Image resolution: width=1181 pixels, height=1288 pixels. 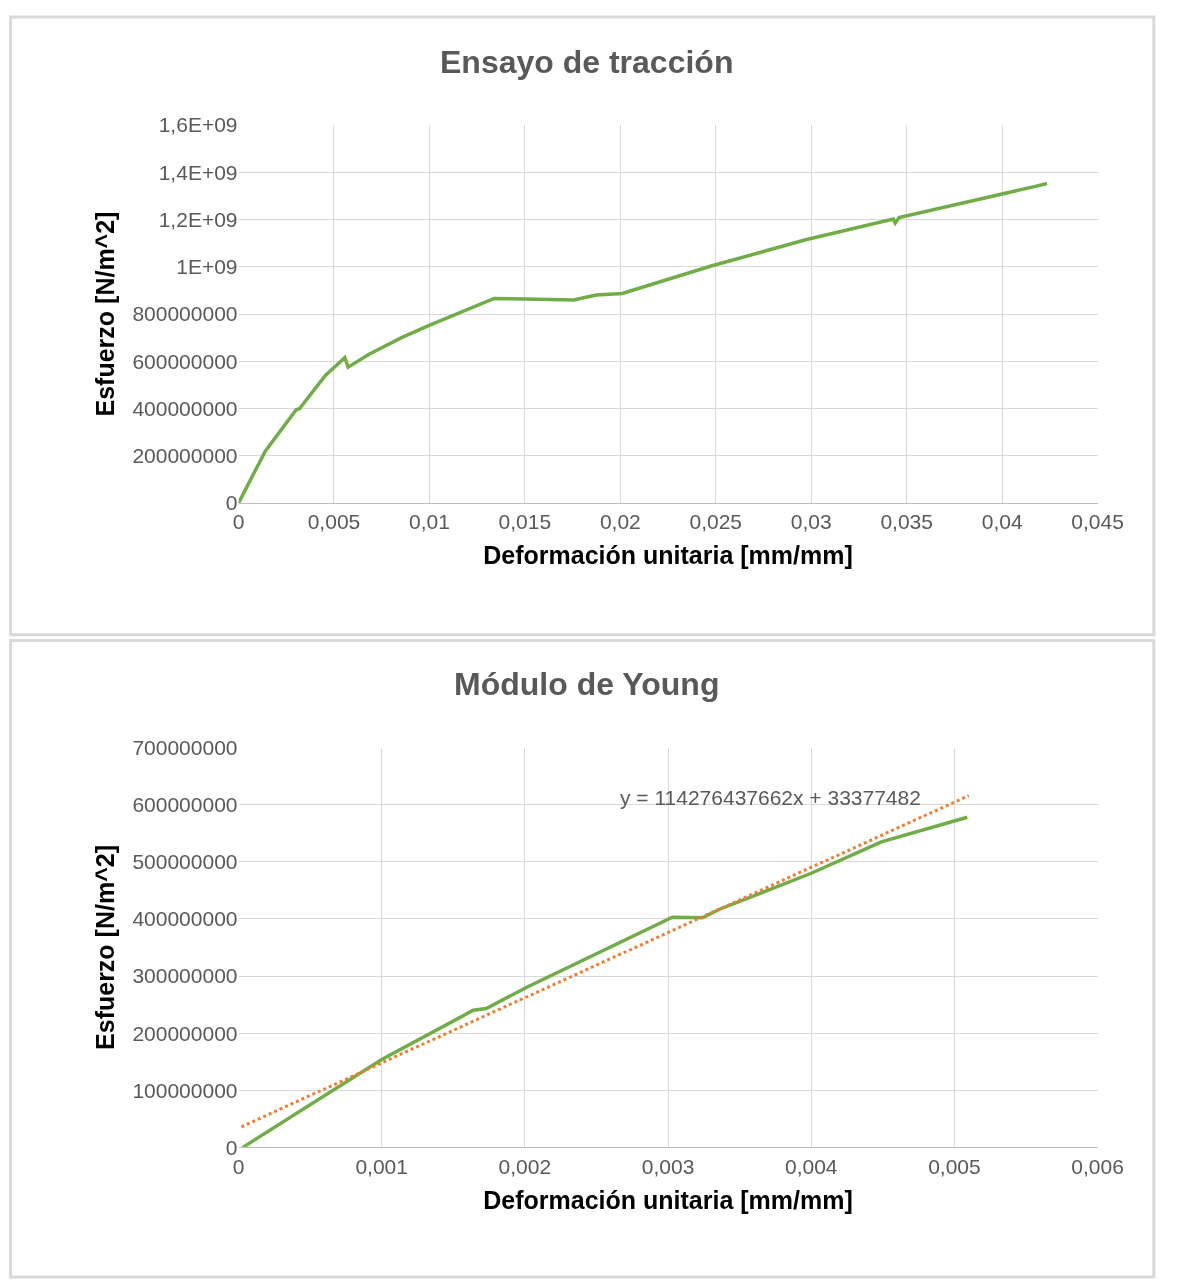 I want to click on x-tick-label: 0,02, so click(x=620, y=522).